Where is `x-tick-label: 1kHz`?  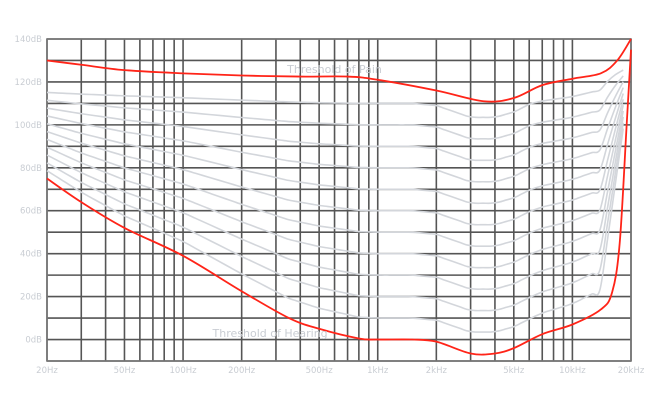 x-tick-label: 1kHz is located at coordinates (378, 371).